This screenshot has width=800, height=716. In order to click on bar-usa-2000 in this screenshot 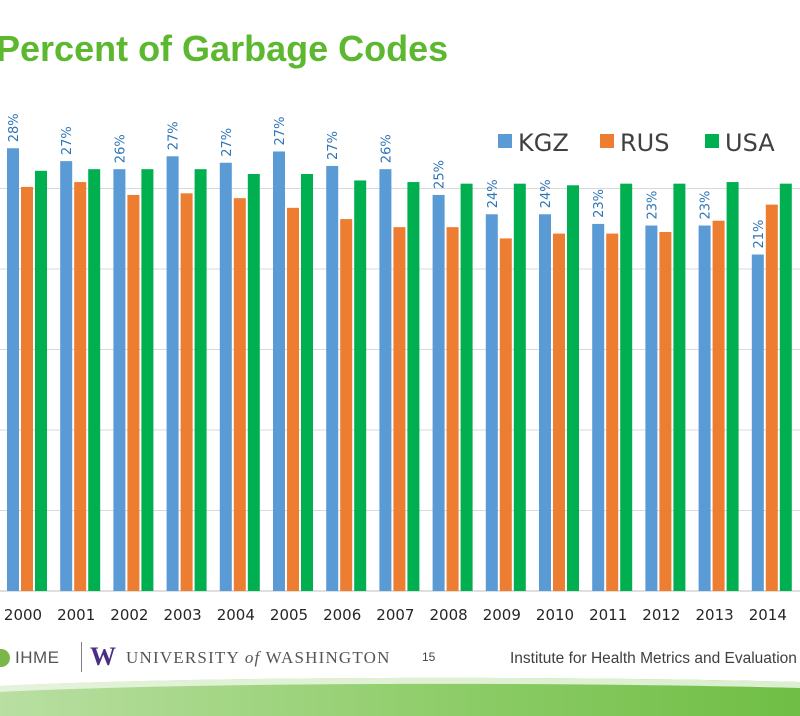, I will do `click(41, 381)`.